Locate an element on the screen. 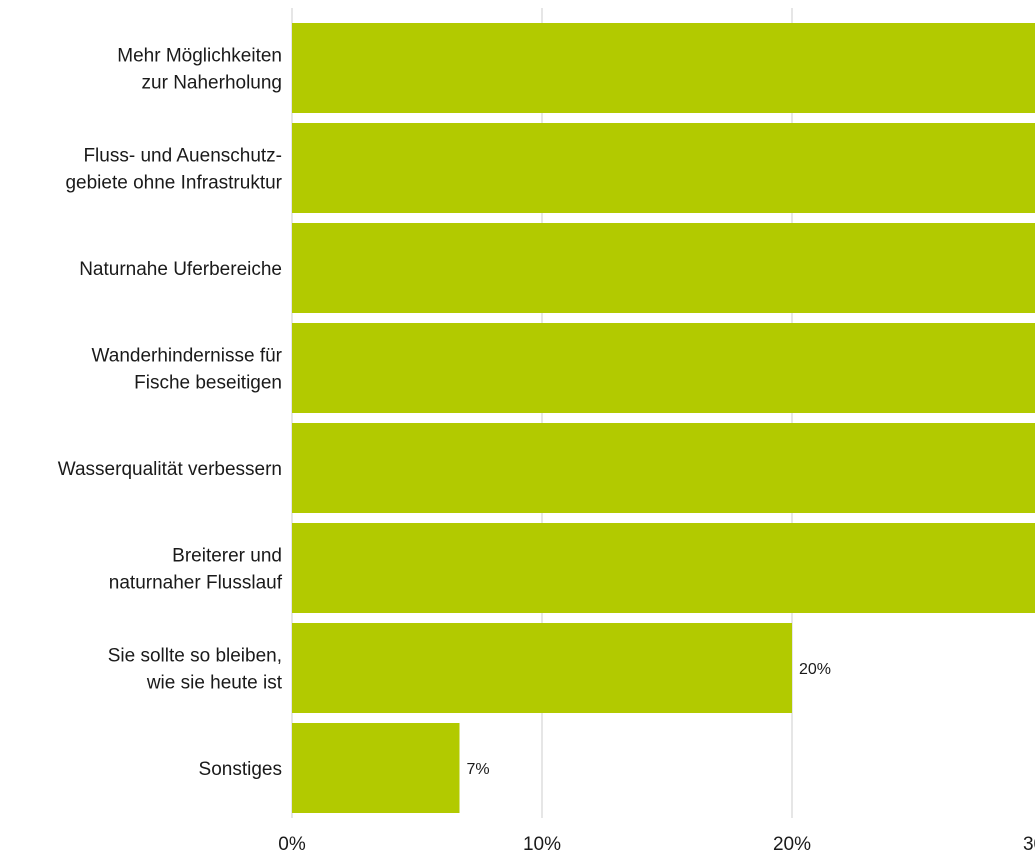  category-label: Wasserqualität verbessern is located at coordinates (170, 469).